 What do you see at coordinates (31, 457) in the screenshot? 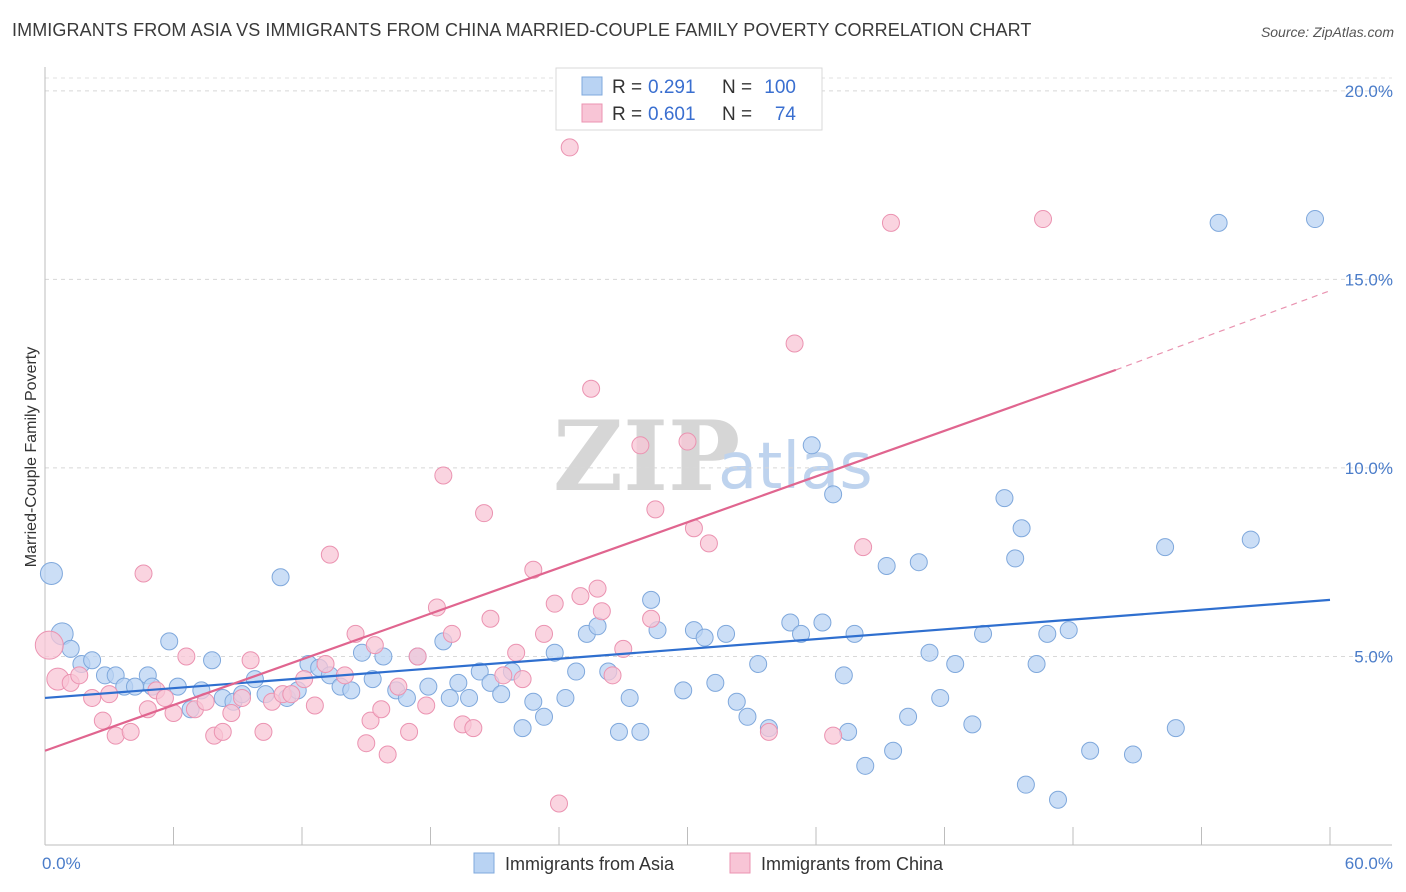
I see `y-axis-label: Married-Couple Family Poverty` at bounding box center [31, 457].